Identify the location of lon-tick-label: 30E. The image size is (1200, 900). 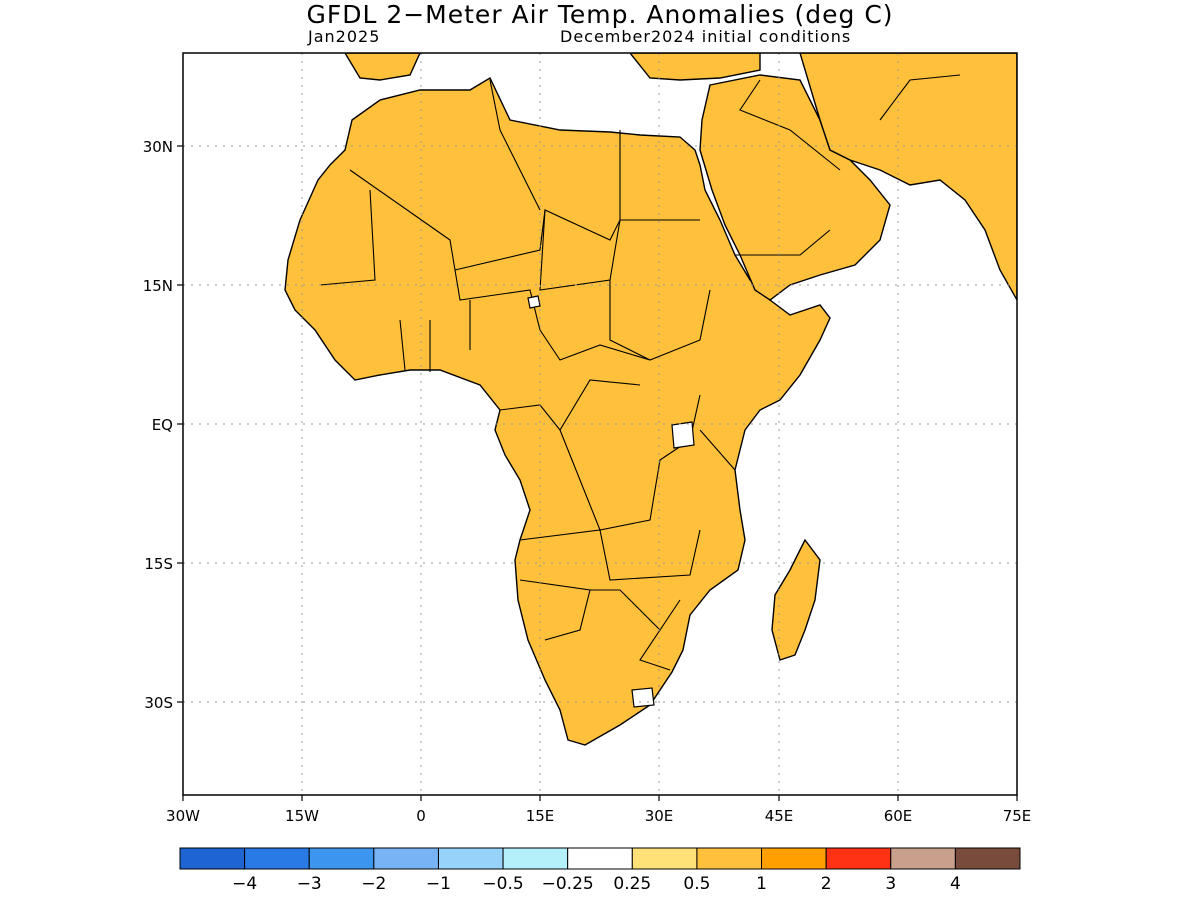
(659, 816).